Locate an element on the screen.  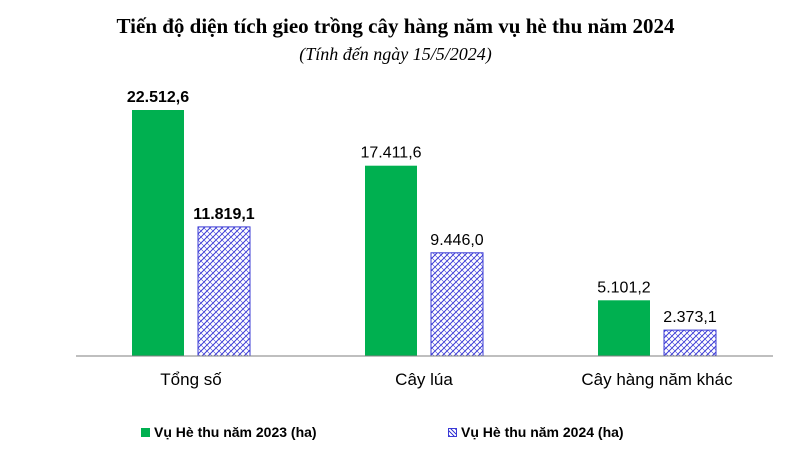
bar-s0-c2 is located at coordinates (624, 328).